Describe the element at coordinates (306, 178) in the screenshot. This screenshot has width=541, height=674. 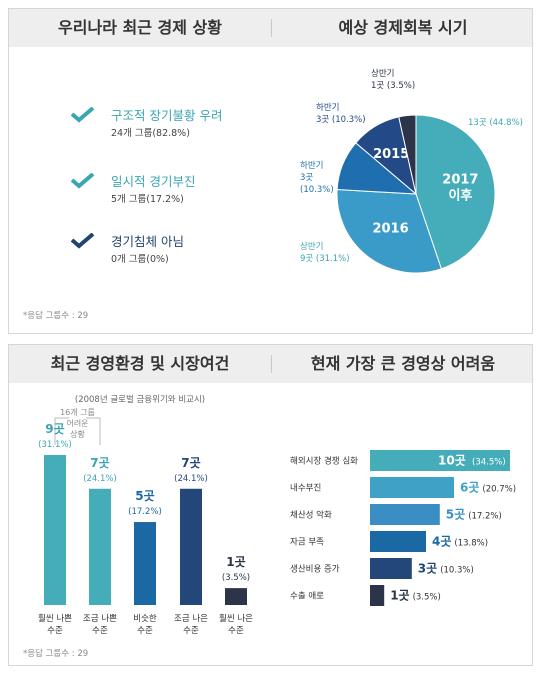
I see `pie-value-label: 3곳` at that location.